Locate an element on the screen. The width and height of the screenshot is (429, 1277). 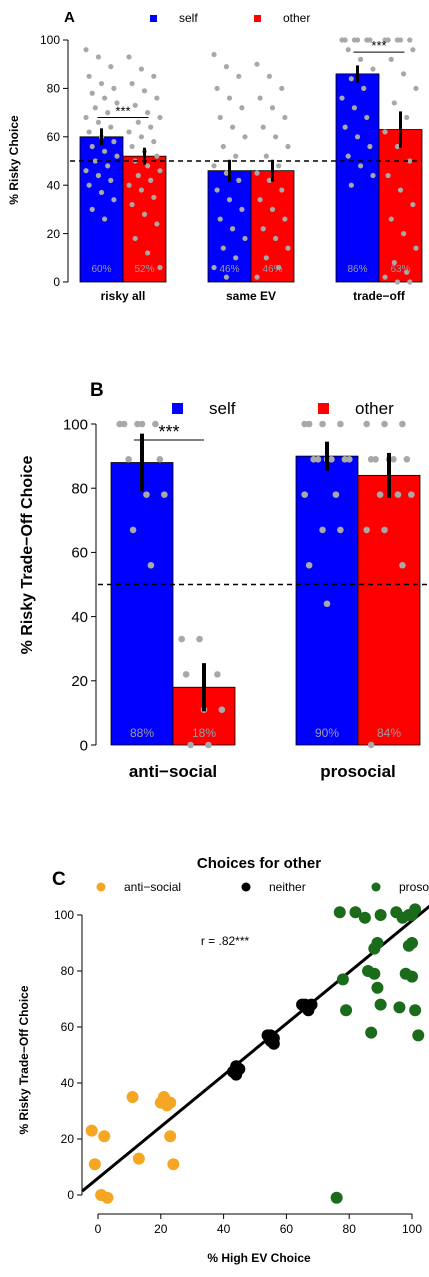
panel-b-legend-swatch-self is located at coordinates (177, 408).